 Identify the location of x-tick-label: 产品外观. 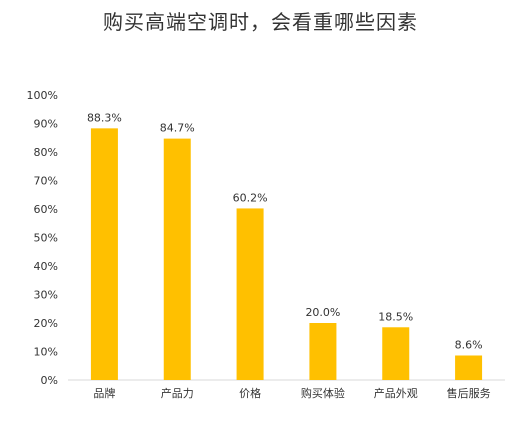
(396, 393).